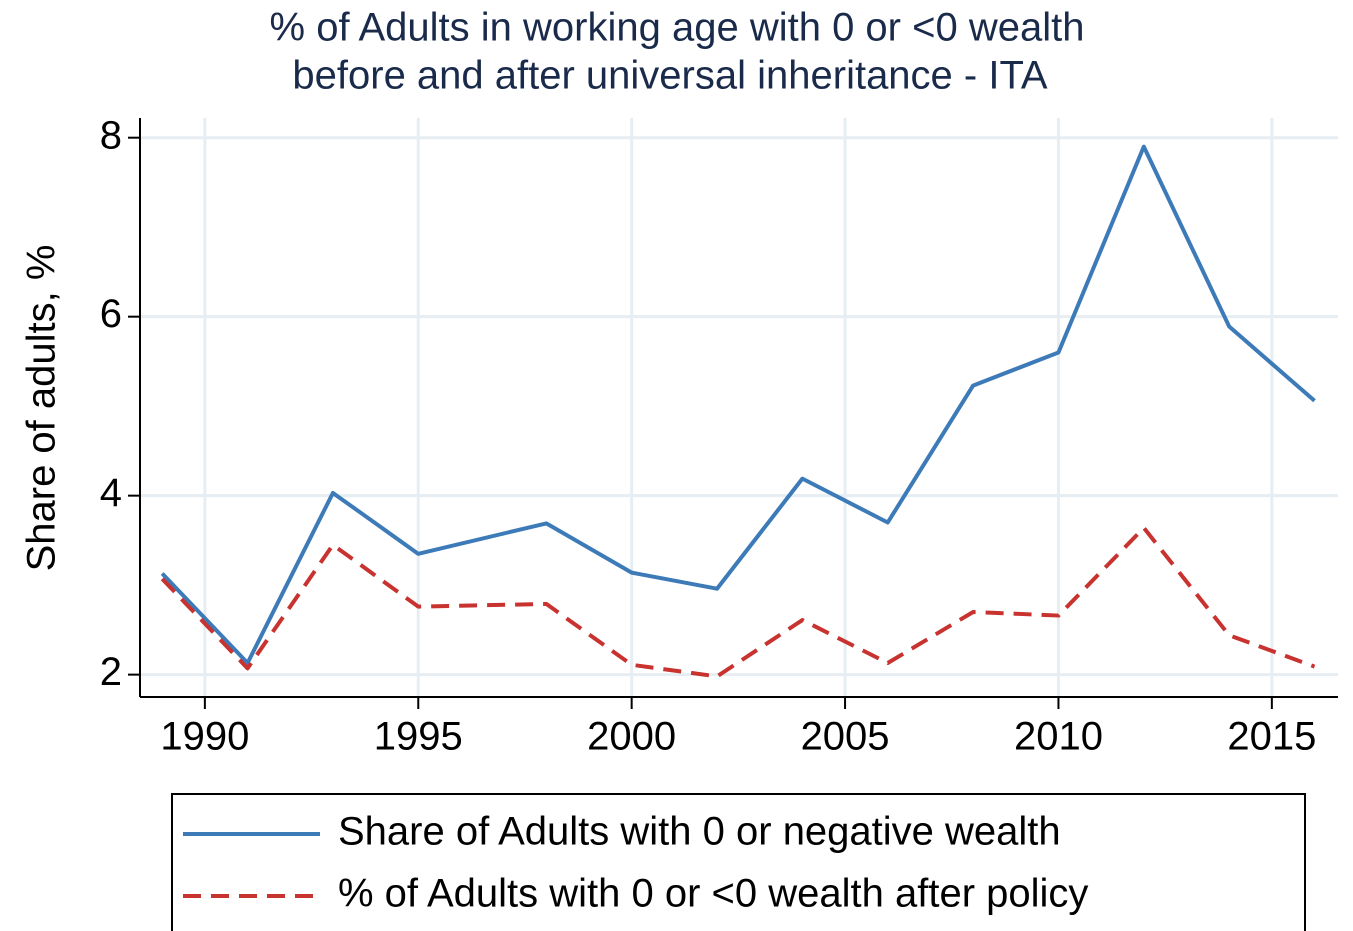 Image resolution: width=1353 pixels, height=931 pixels. Describe the element at coordinates (1271, 737) in the screenshot. I see `x-tick-label: 2015` at that location.